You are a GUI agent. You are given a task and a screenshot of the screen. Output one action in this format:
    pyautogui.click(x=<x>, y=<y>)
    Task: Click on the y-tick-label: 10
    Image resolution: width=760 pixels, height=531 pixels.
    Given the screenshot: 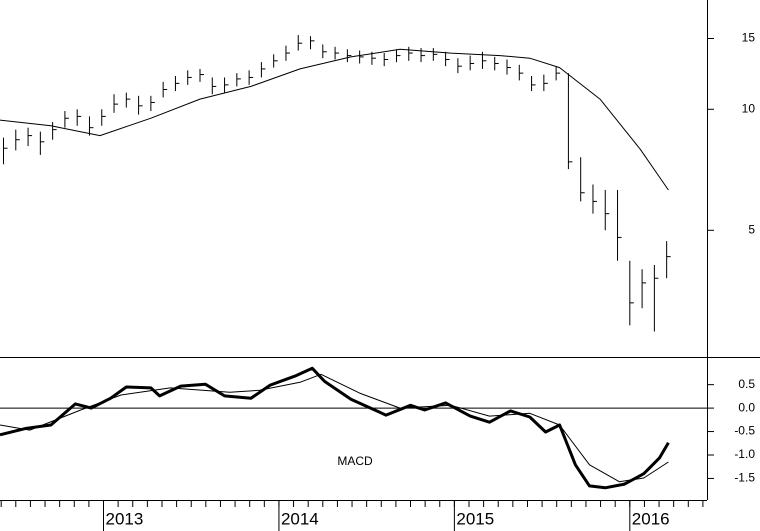 What is the action you would take?
    pyautogui.click(x=749, y=108)
    